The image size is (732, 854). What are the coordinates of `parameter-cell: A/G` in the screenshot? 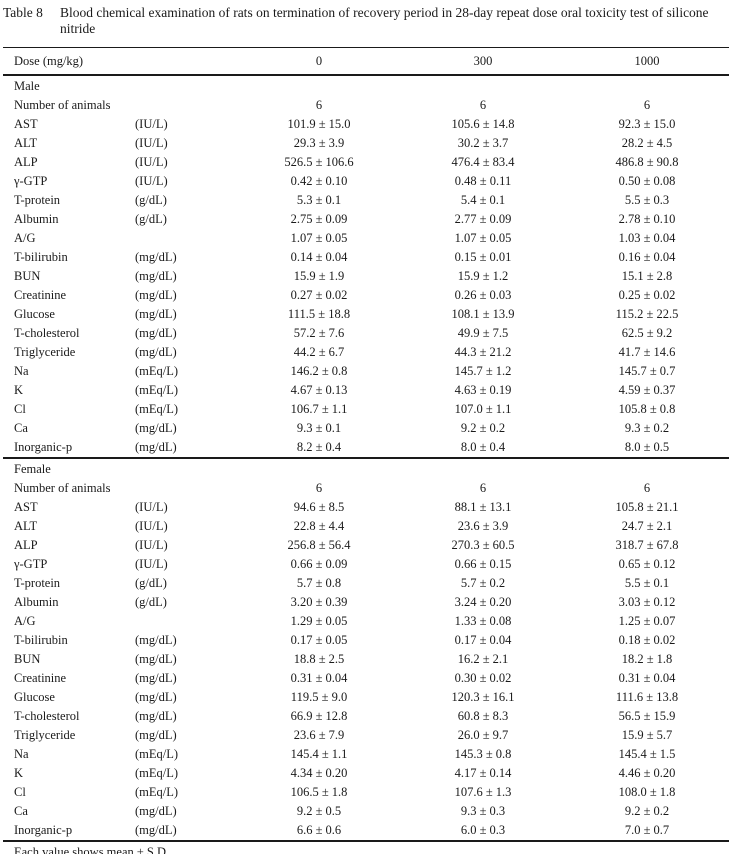 It's located at (25, 621).